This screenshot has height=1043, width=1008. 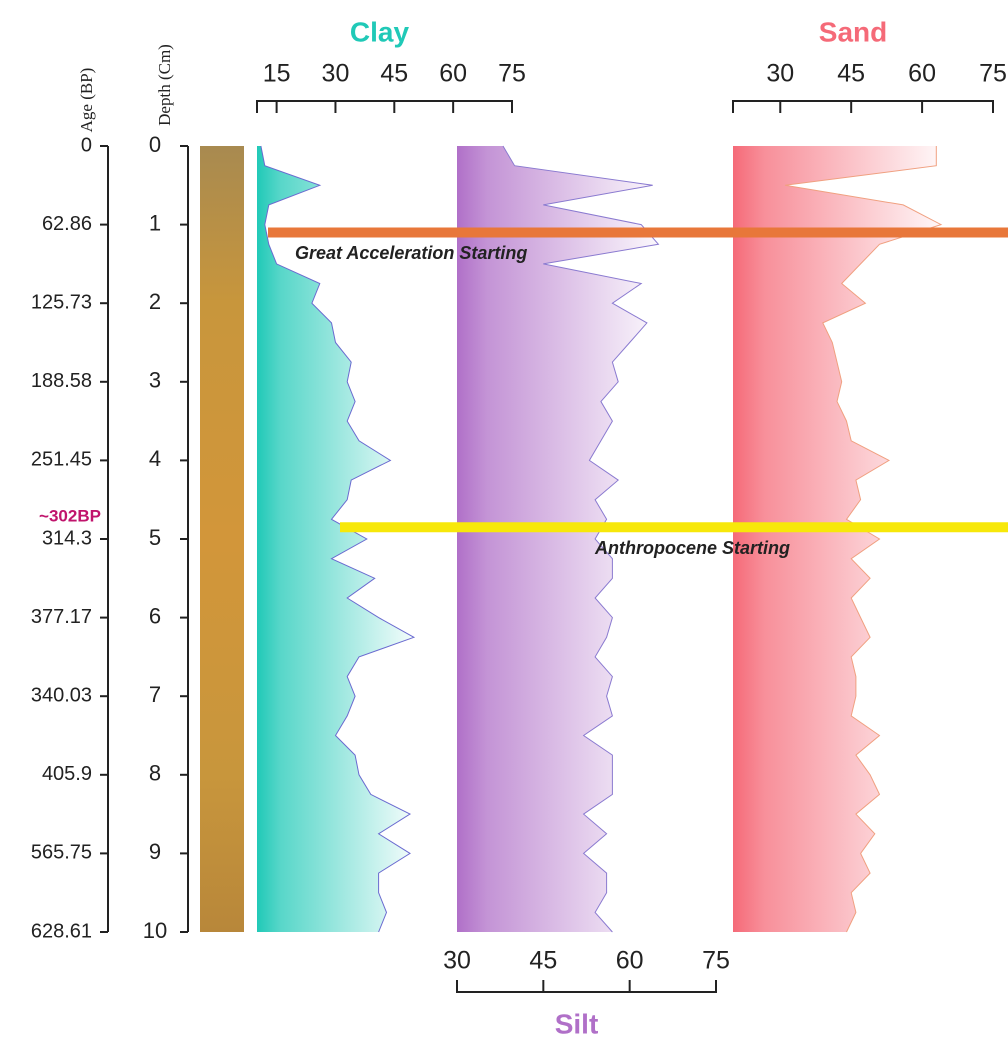 What do you see at coordinates (380, 31) in the screenshot?
I see `panel-title: Clay` at bounding box center [380, 31].